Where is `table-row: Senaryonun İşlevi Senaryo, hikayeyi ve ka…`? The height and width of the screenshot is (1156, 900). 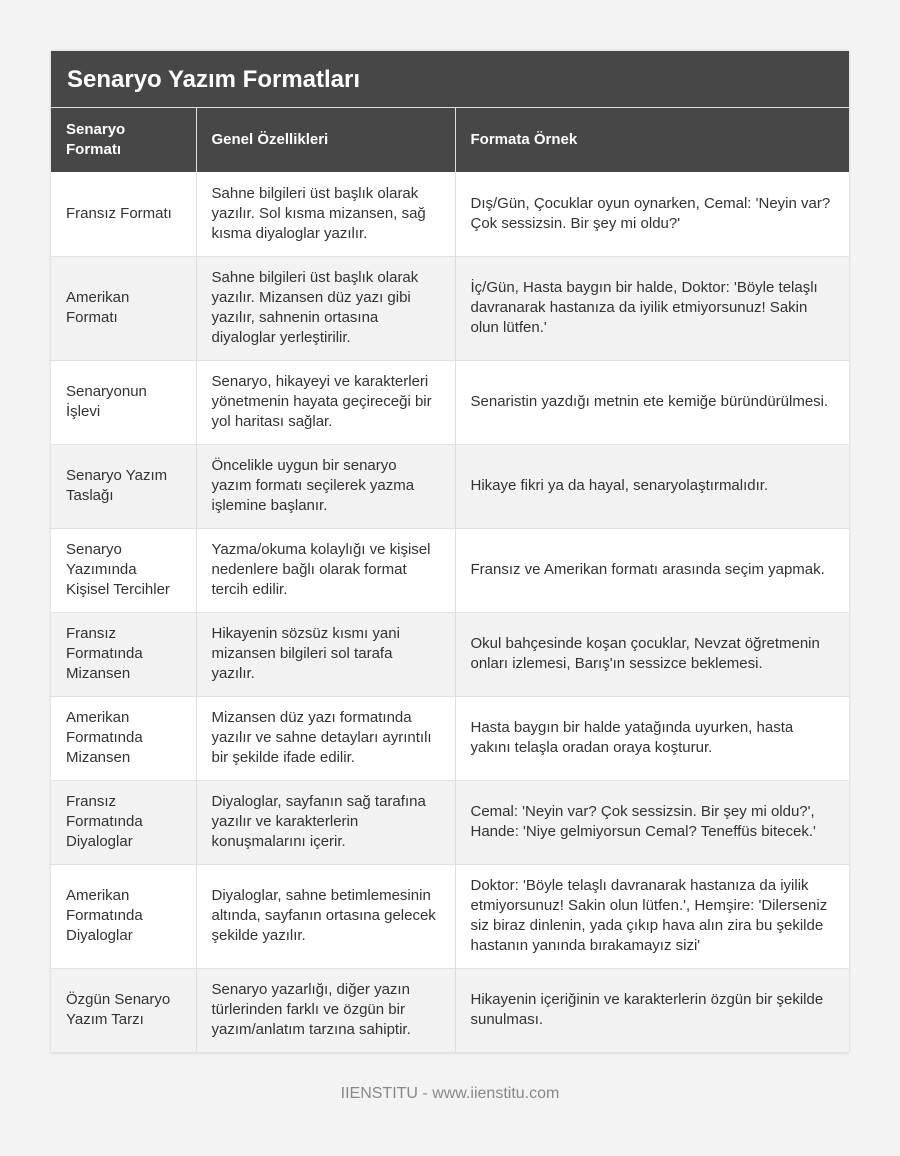
table-row: Senaryonun İşlevi Senaryo, hikayeyi ve ka… is located at coordinates (450, 402).